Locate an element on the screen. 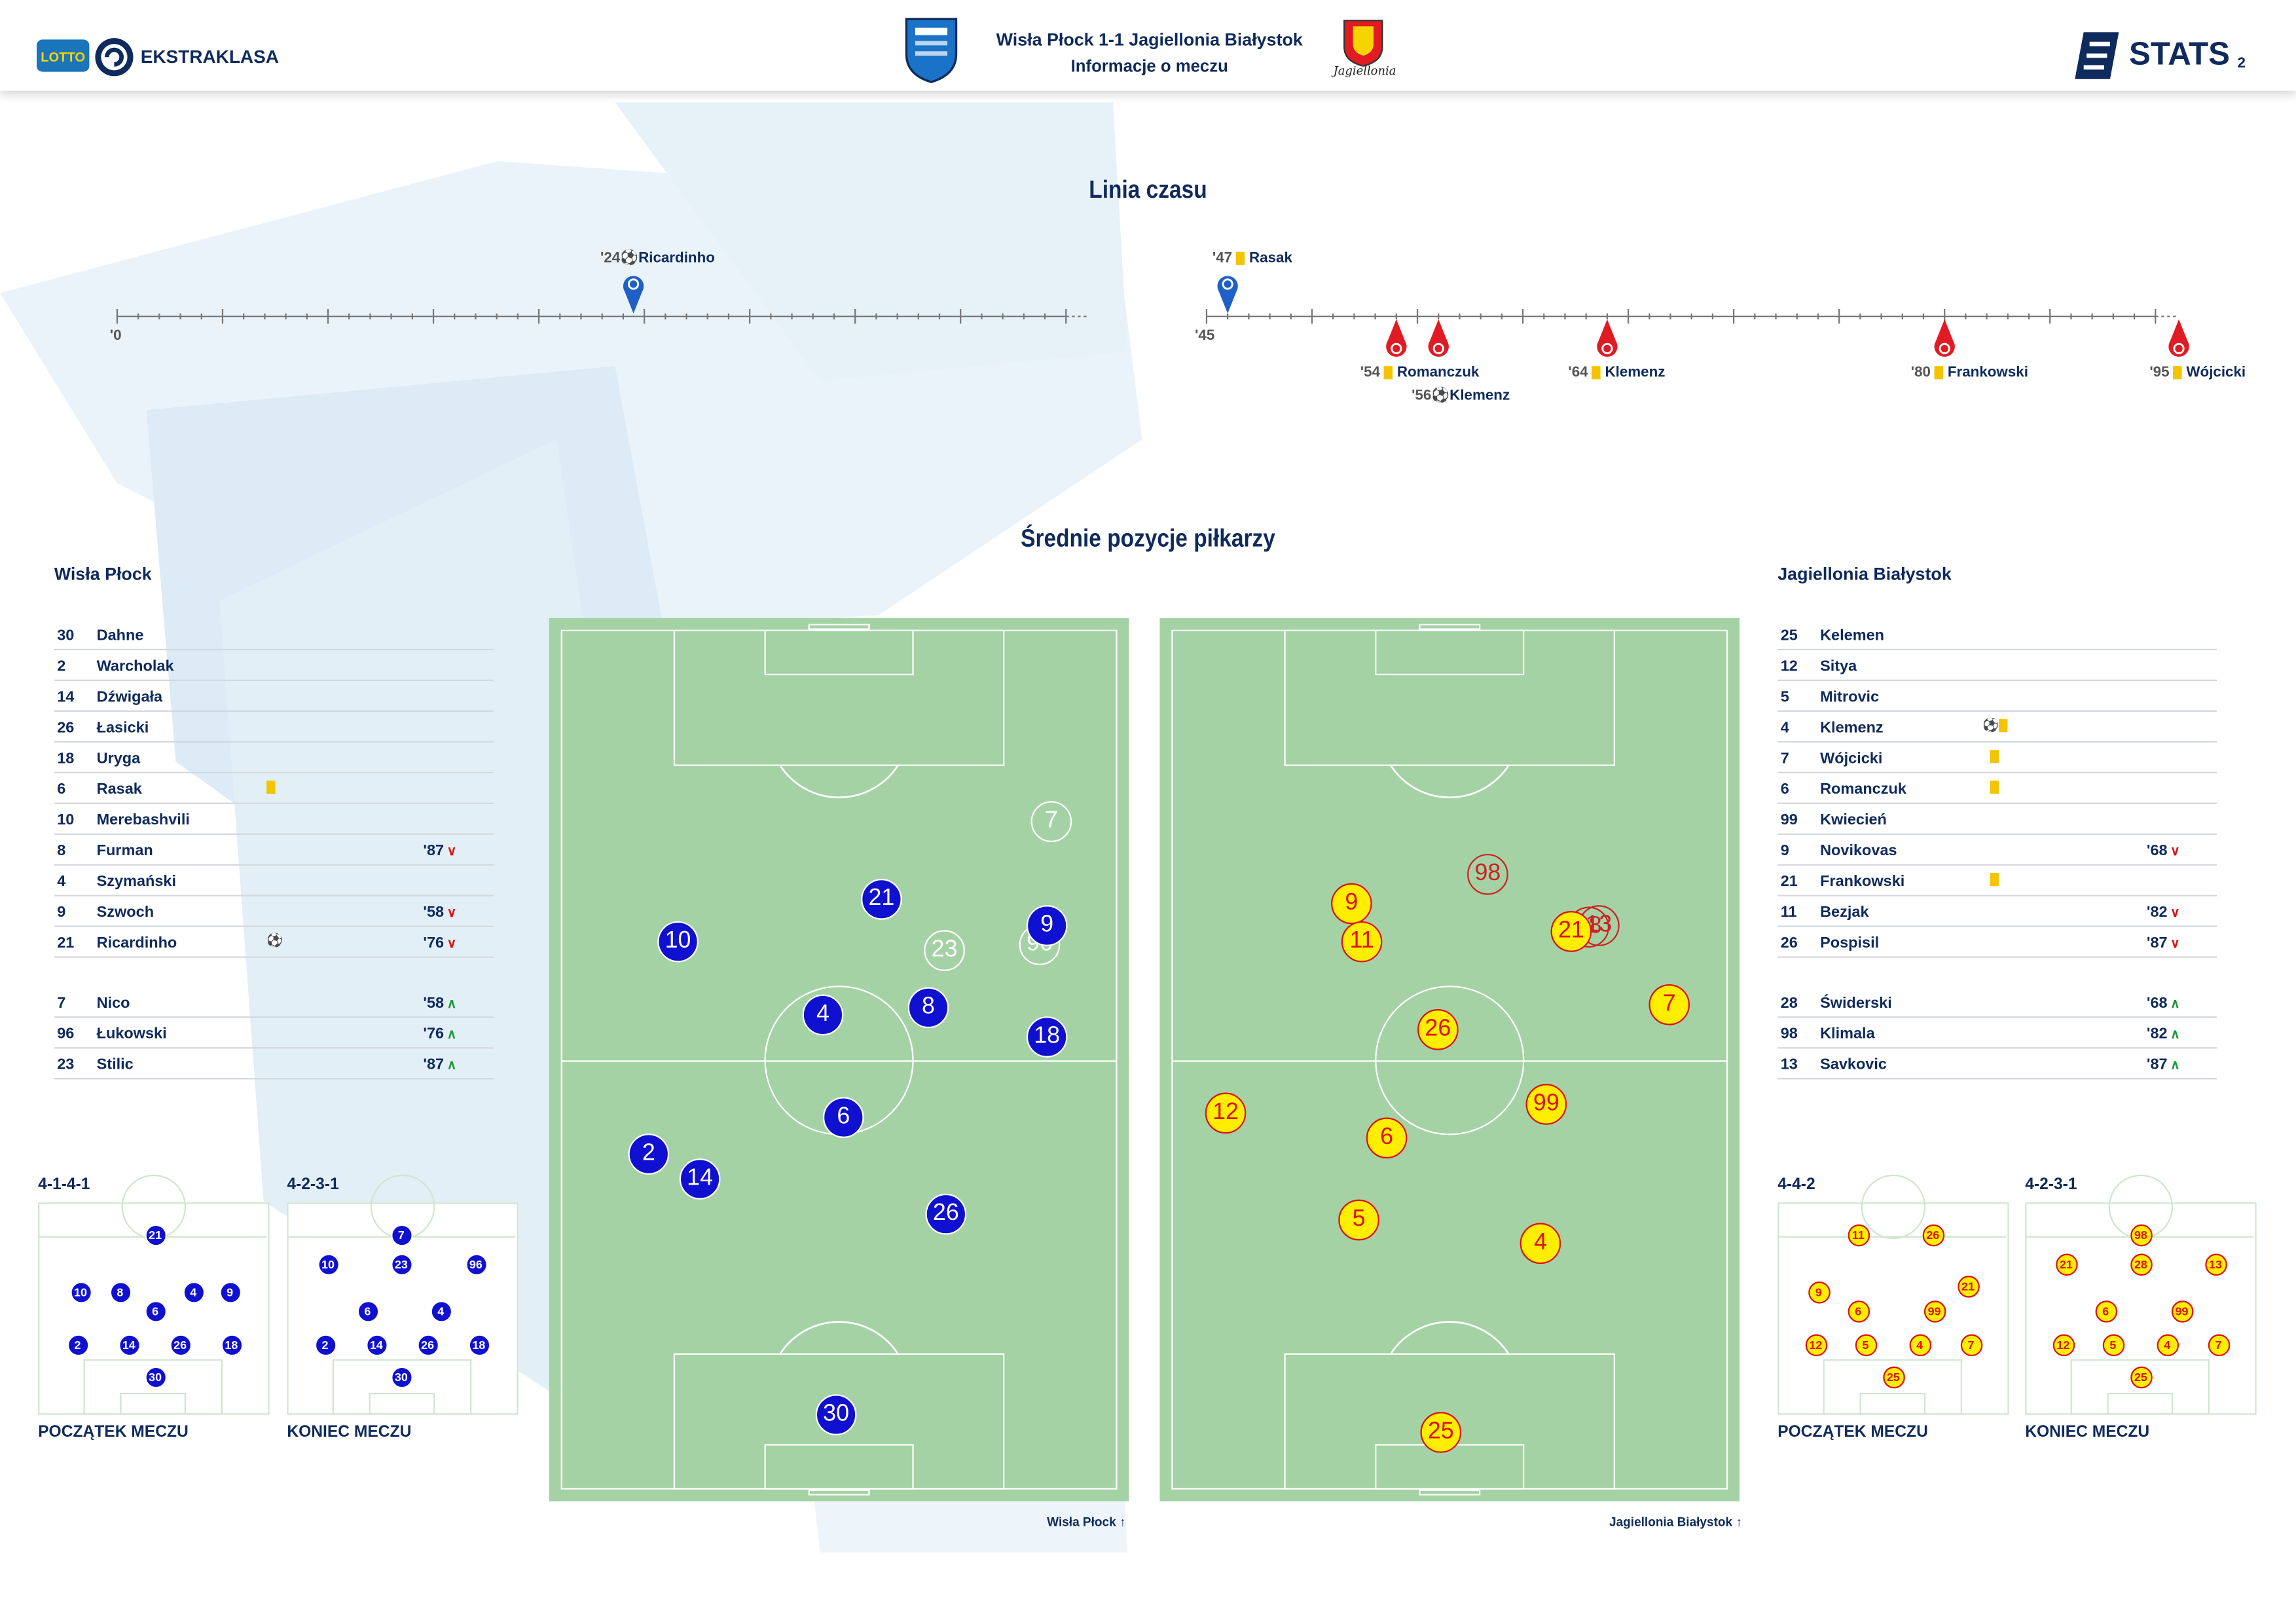  formation-player-marker: 11 is located at coordinates (1858, 1234).